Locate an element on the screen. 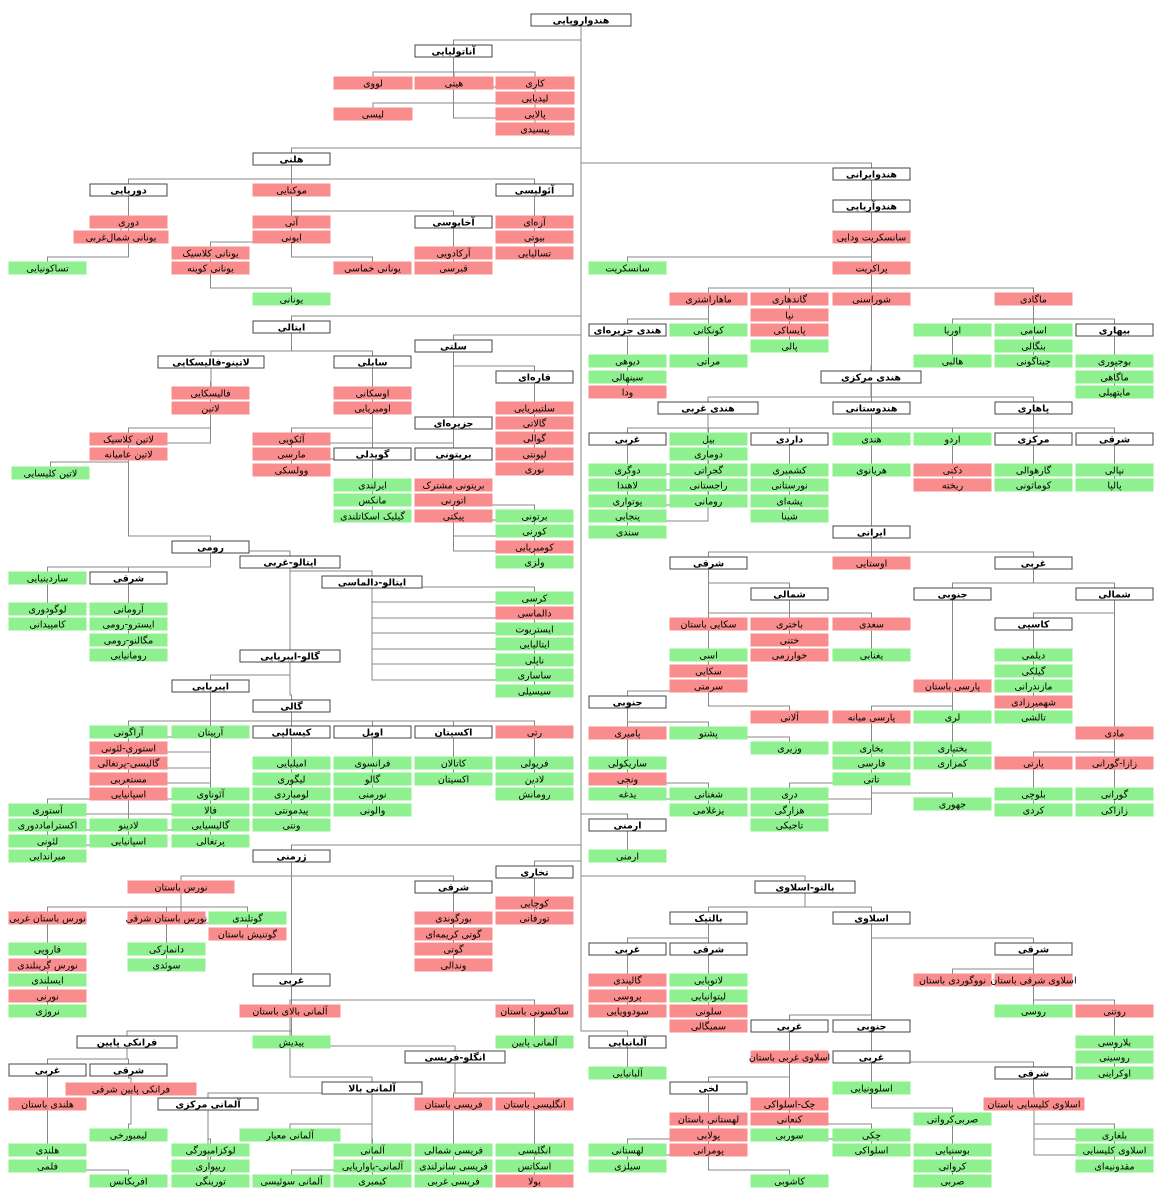 The height and width of the screenshot is (1200, 1161). node-label: مگالنو-رومی is located at coordinates (129, 641).